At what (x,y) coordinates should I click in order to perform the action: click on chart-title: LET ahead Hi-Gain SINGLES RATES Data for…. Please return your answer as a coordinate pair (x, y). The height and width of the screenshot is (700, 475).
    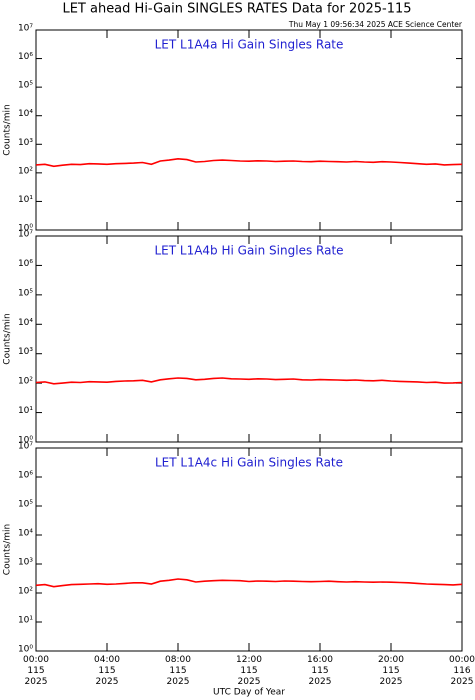
    Looking at the image, I should click on (236, 9).